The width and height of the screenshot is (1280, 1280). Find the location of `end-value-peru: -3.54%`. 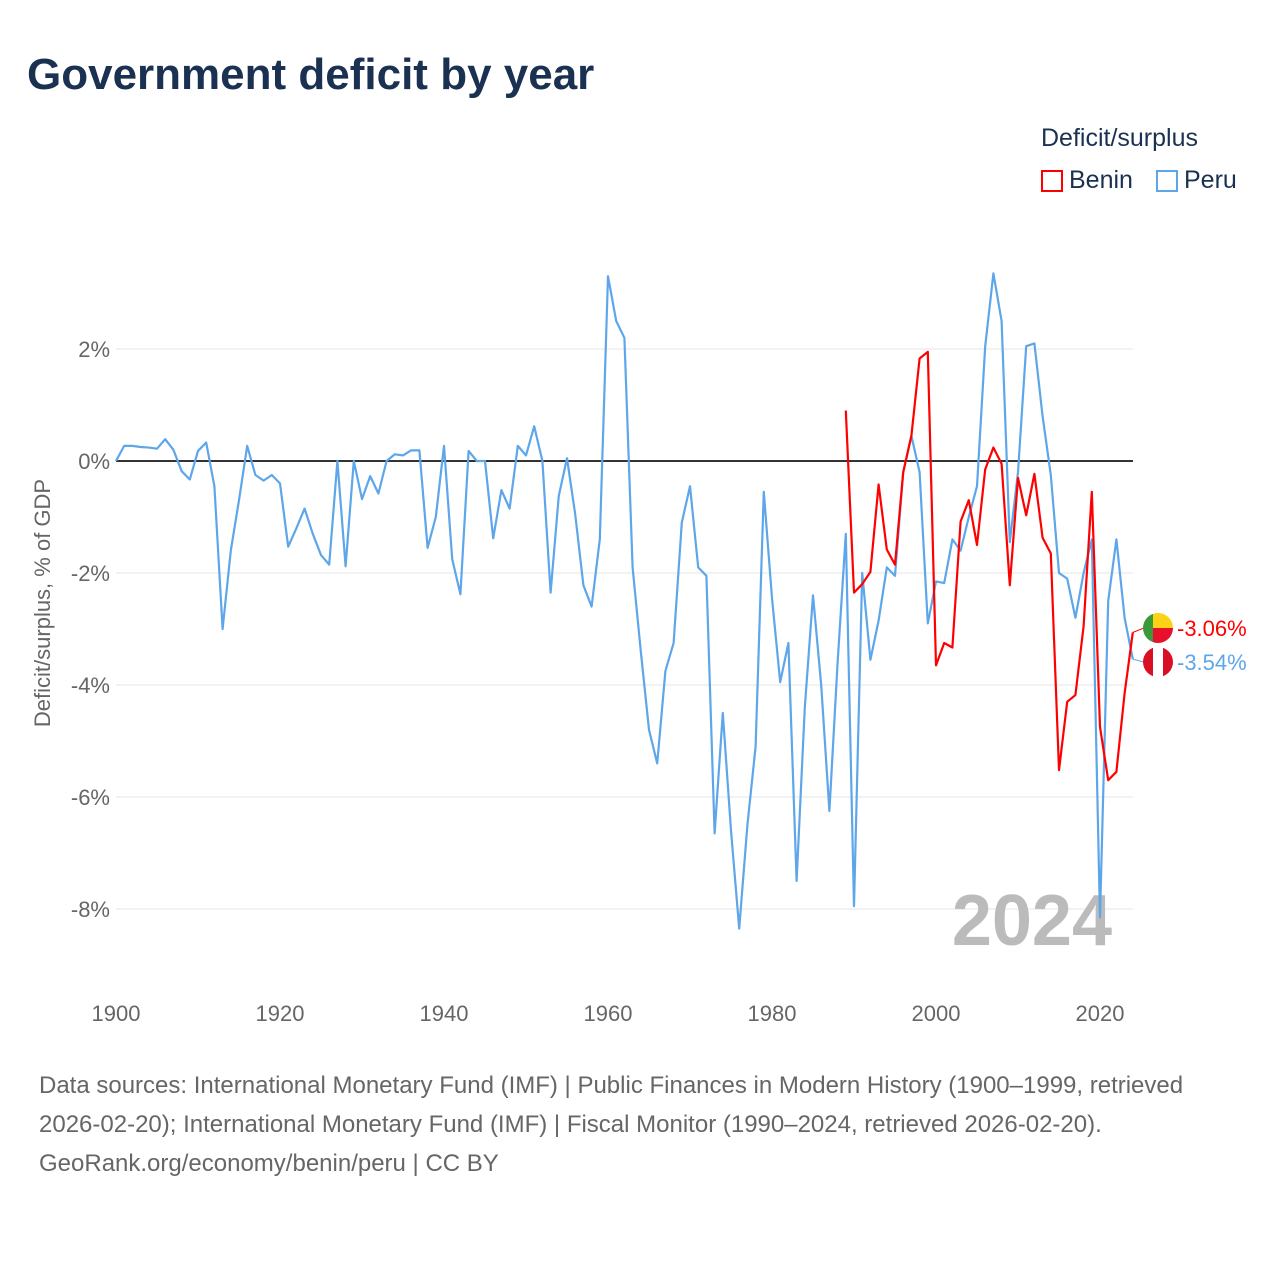

end-value-peru: -3.54% is located at coordinates (1212, 662).